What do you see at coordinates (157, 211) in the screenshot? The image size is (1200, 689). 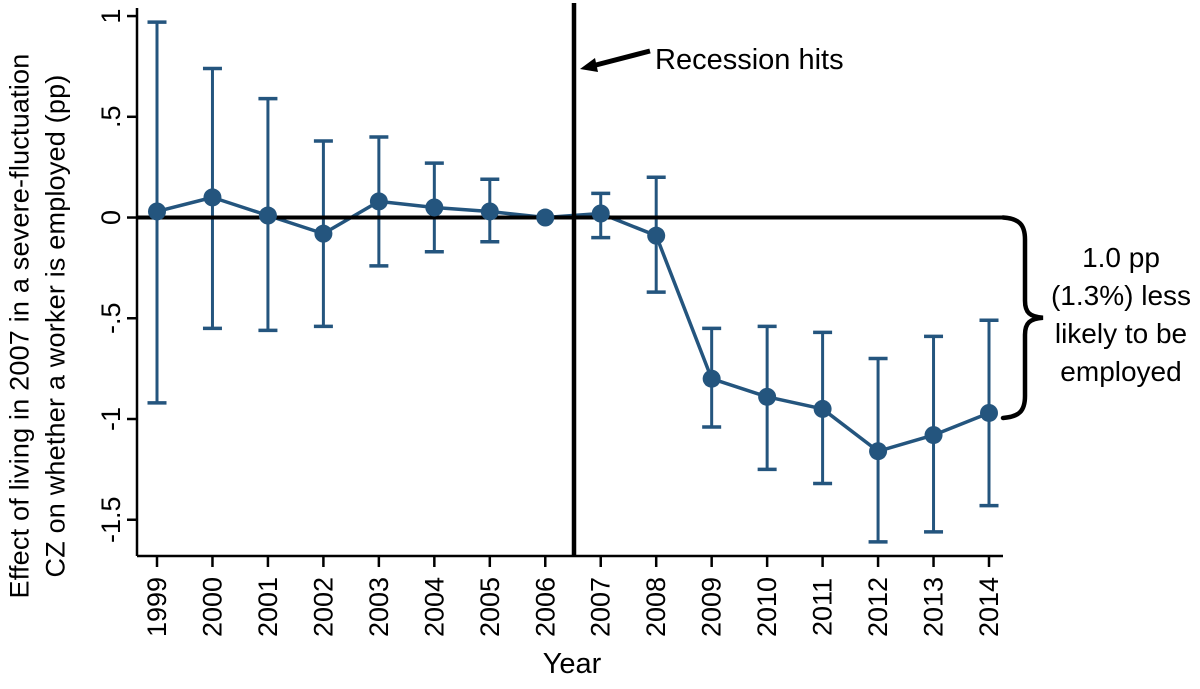 I see `data-point-marker-1999` at bounding box center [157, 211].